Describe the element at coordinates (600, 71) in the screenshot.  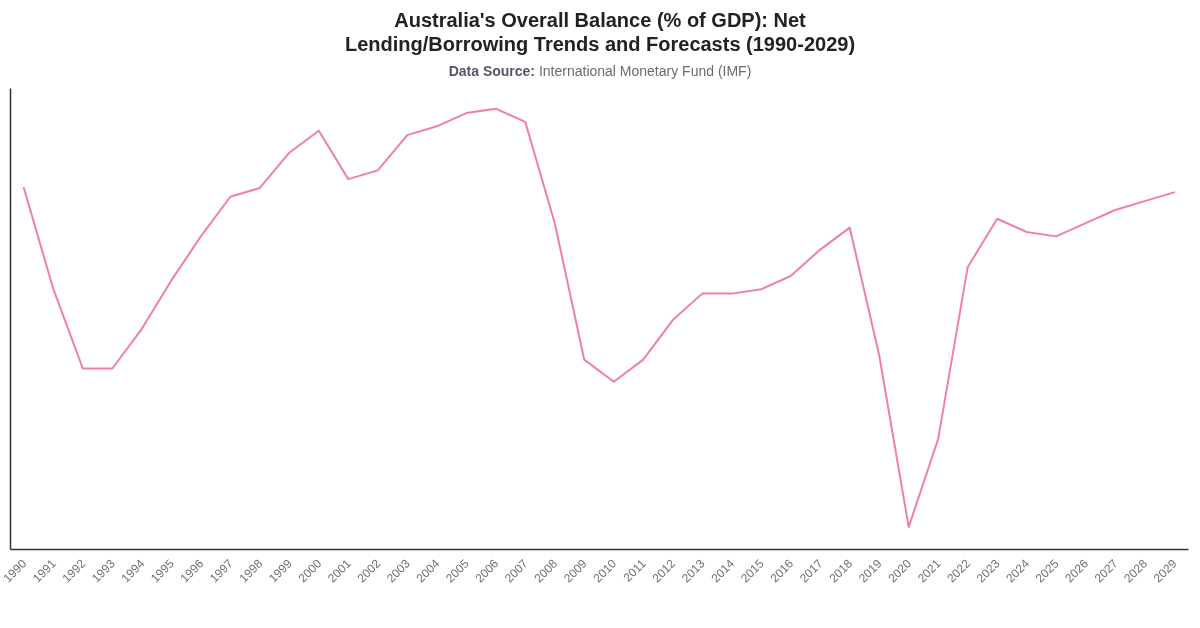
I see `chart-subtitle: Data Source: International Monetary Fund (IMF)` at that location.